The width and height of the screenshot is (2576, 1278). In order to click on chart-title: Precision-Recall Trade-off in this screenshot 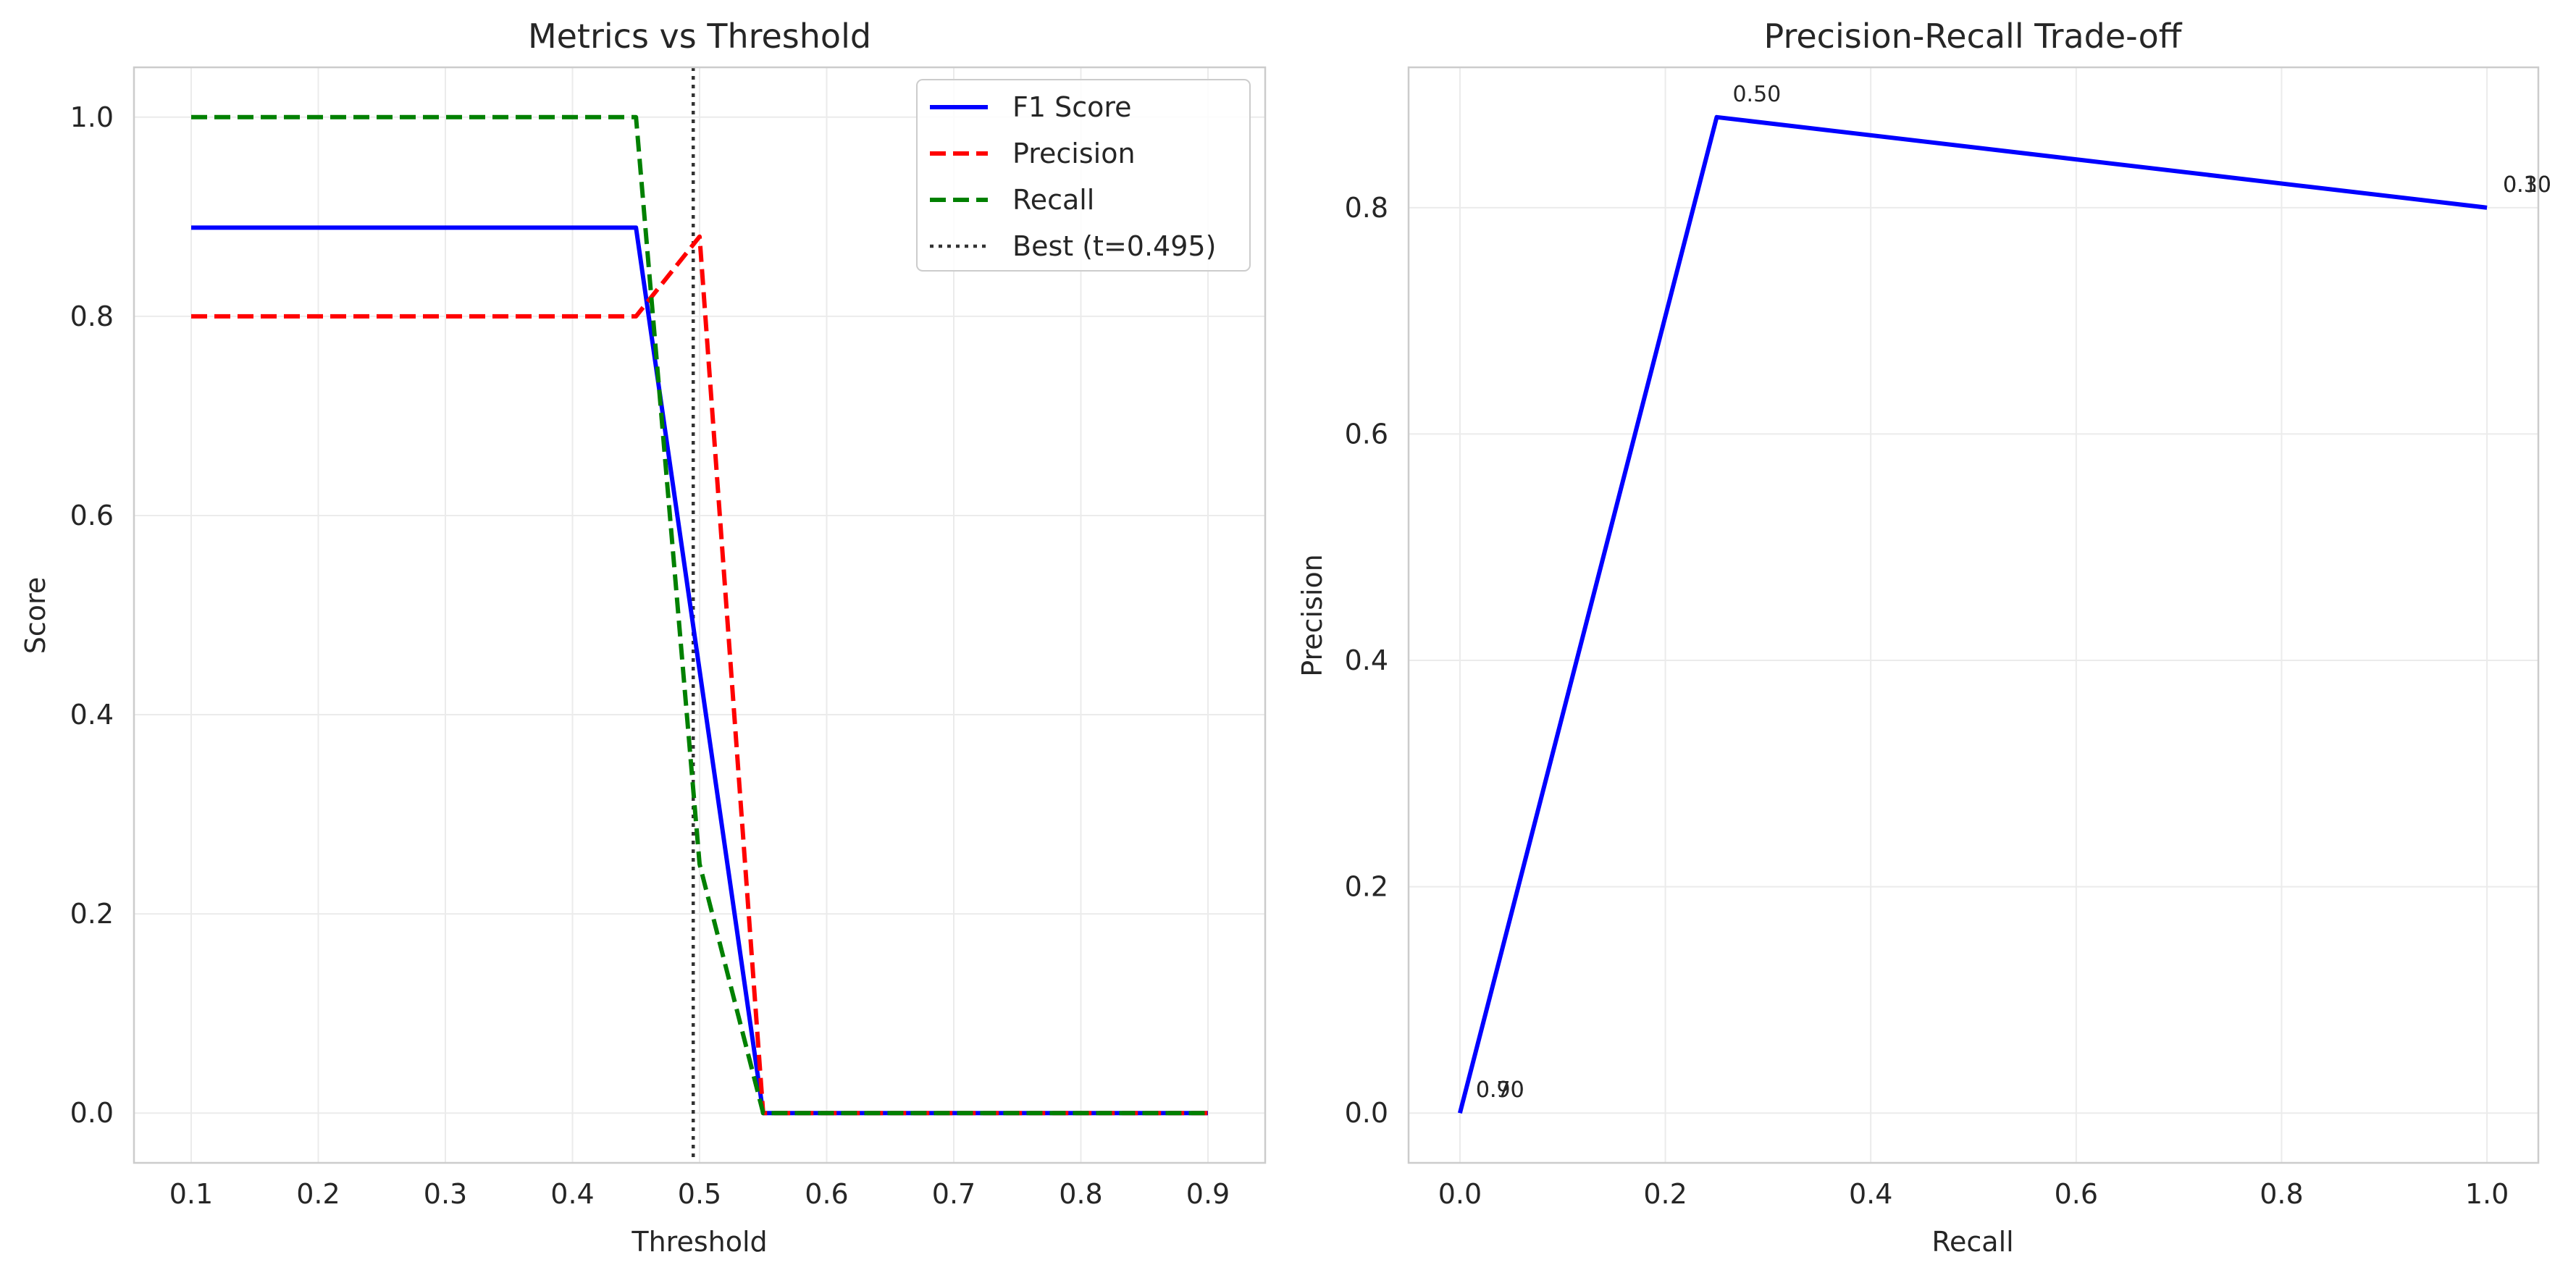, I will do `click(1973, 36)`.